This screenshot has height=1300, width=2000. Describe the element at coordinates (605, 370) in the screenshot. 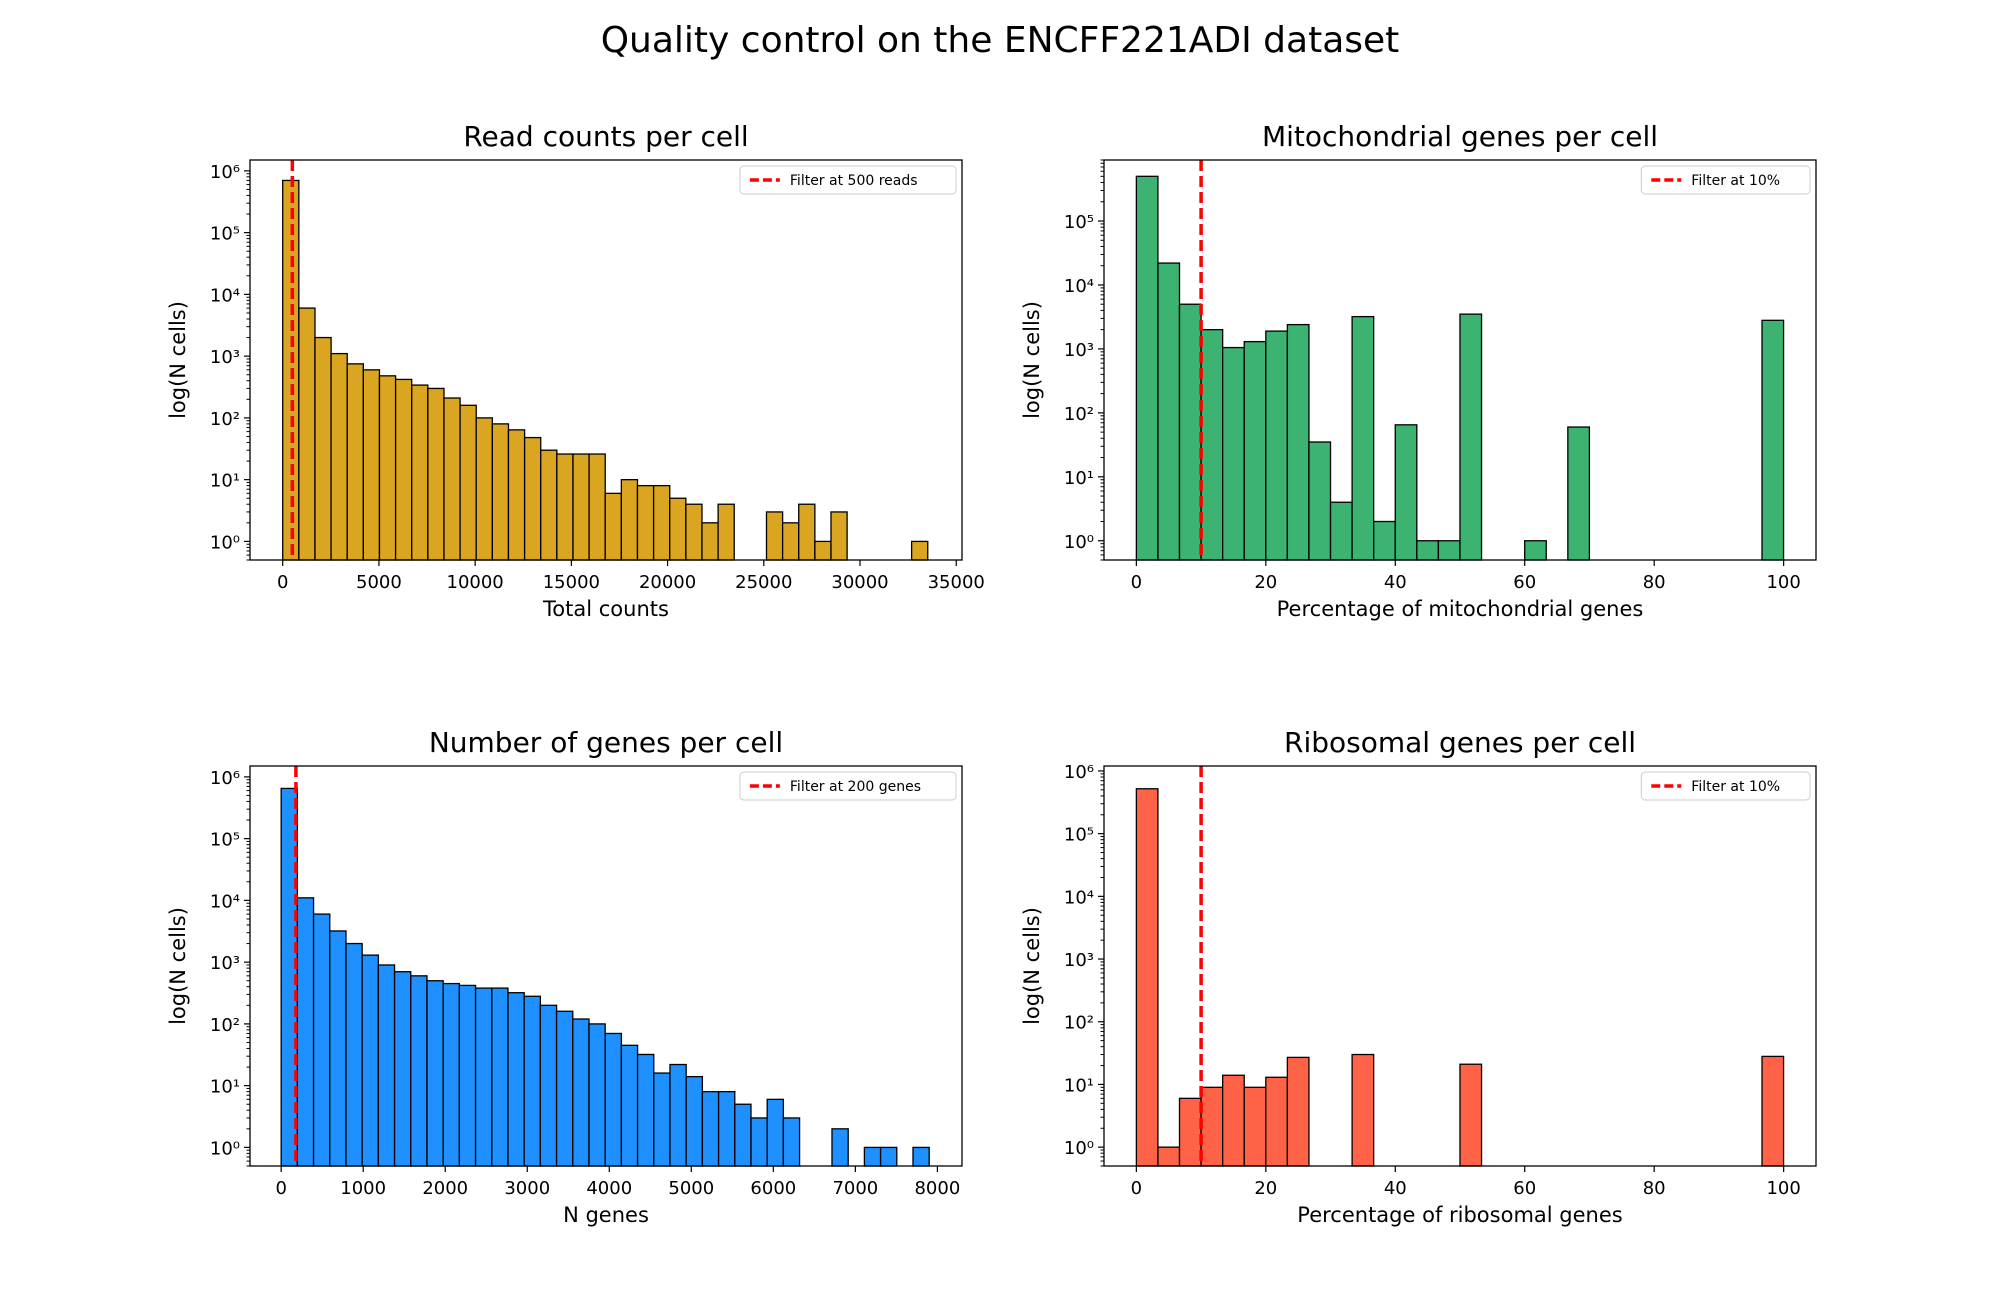

I see `bars-read-counts` at that location.